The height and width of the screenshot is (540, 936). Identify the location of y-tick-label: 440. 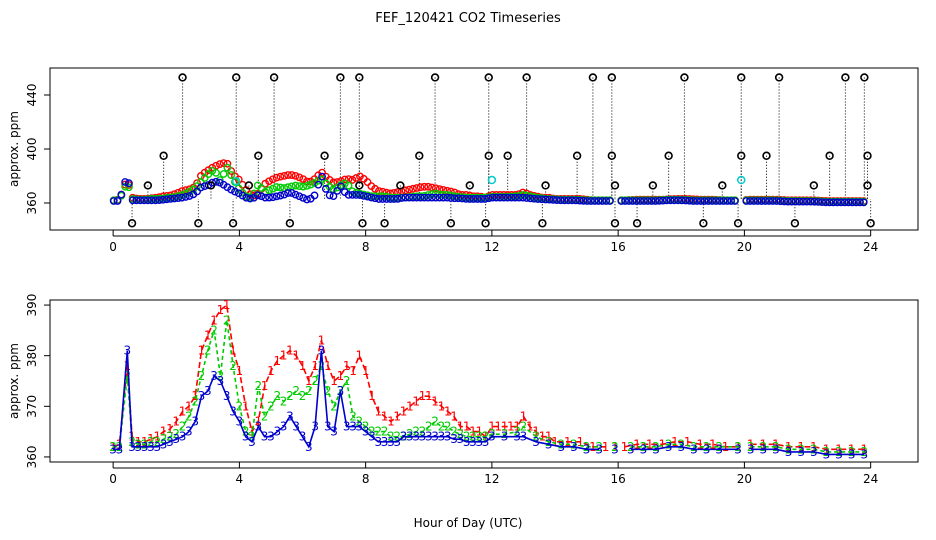
(32, 95).